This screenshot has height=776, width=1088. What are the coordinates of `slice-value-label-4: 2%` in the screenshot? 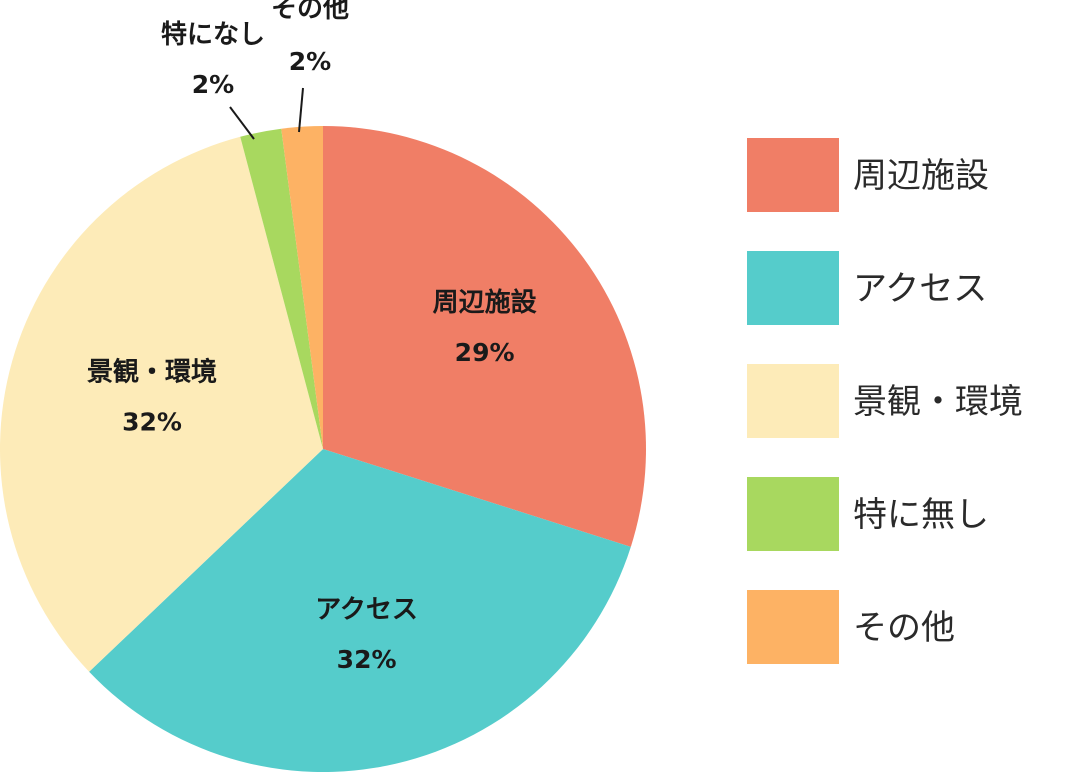 It's located at (213, 84).